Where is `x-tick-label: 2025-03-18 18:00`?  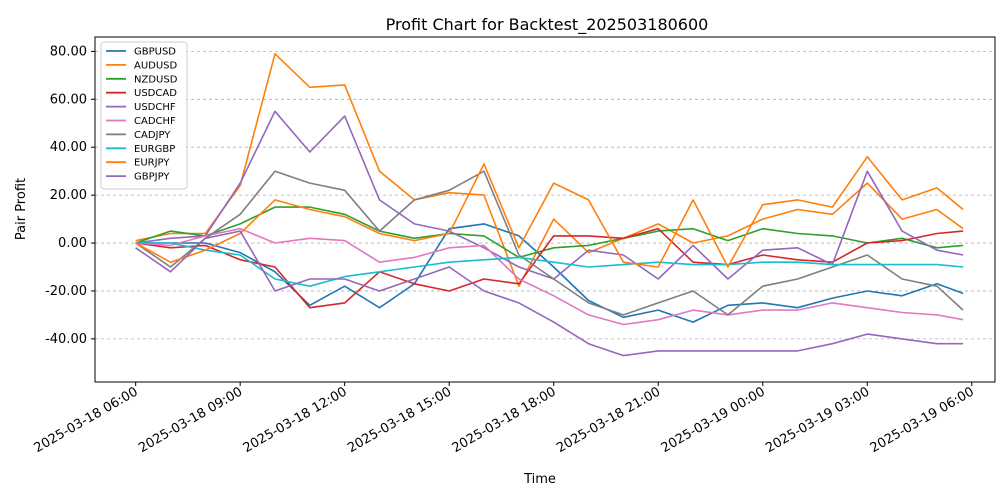 x-tick-label: 2025-03-18 18:00 is located at coordinates (504, 420).